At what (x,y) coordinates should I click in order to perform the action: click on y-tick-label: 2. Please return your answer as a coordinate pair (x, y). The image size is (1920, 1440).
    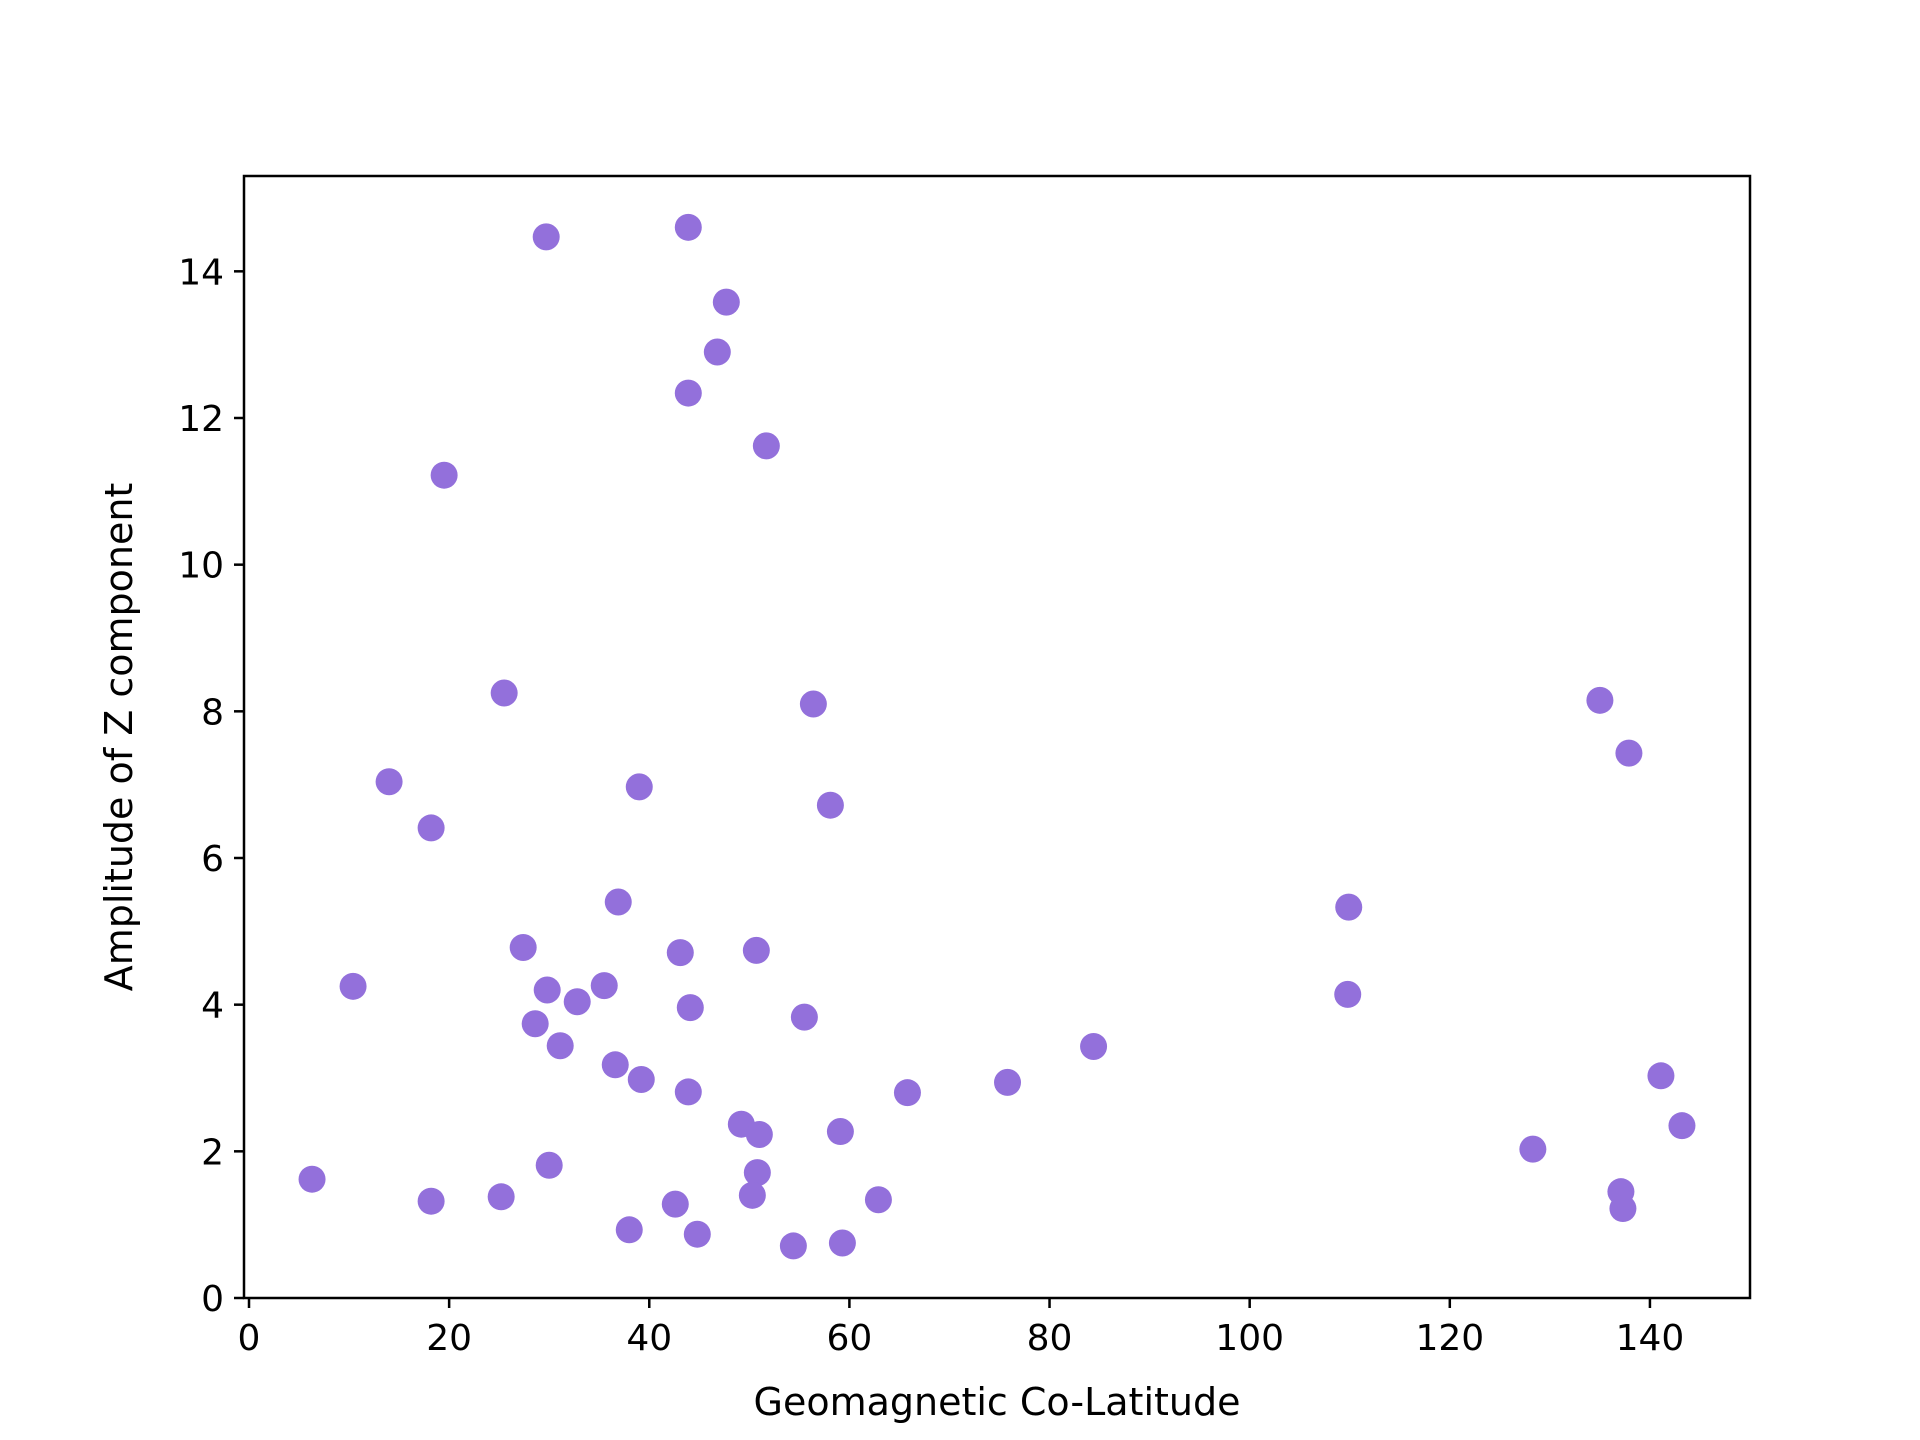
    Looking at the image, I should click on (212, 1152).